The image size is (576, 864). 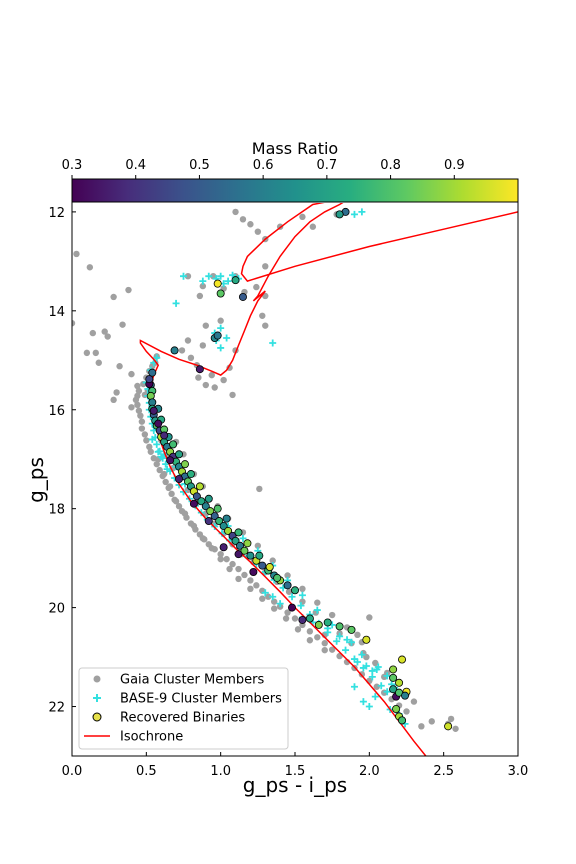 I want to click on y-tick-label: 14, so click(x=56, y=312).